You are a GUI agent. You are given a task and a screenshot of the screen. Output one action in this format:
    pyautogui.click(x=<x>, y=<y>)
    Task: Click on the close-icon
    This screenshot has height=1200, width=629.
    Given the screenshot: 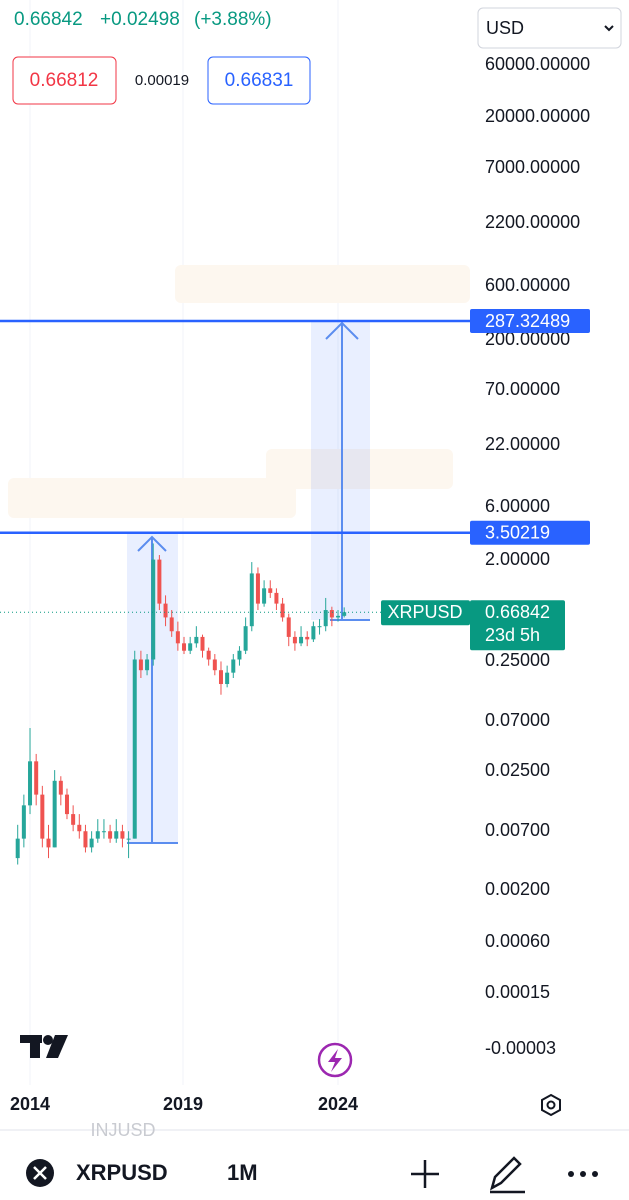 What is the action you would take?
    pyautogui.click(x=40, y=1173)
    